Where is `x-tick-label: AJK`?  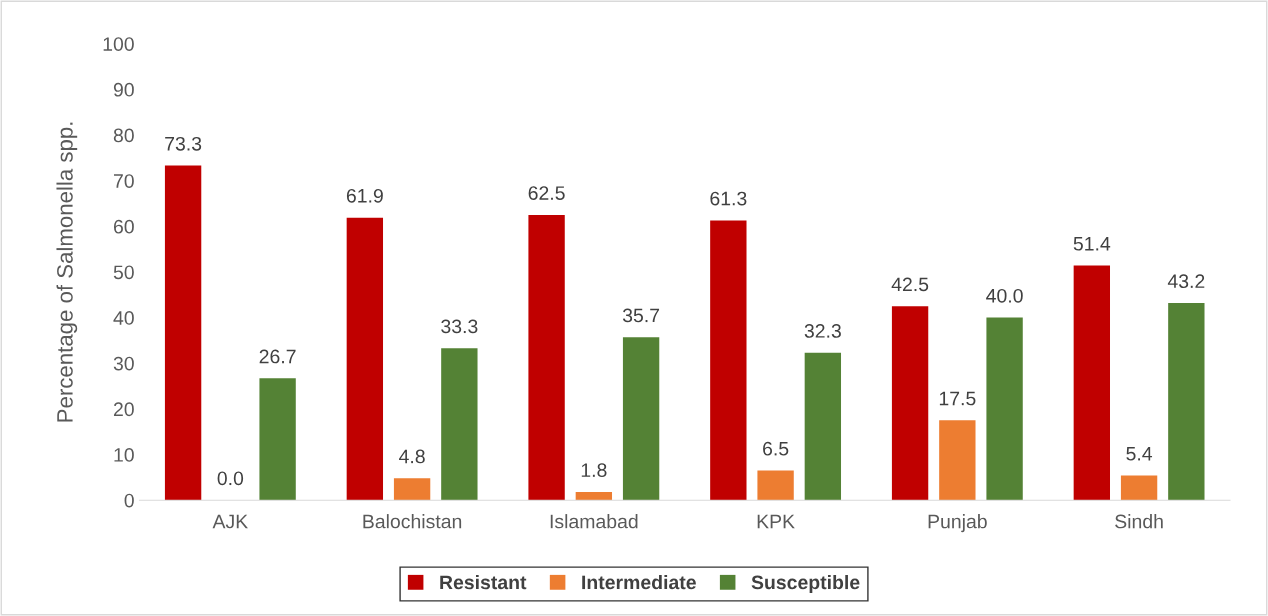
x-tick-label: AJK is located at coordinates (230, 521).